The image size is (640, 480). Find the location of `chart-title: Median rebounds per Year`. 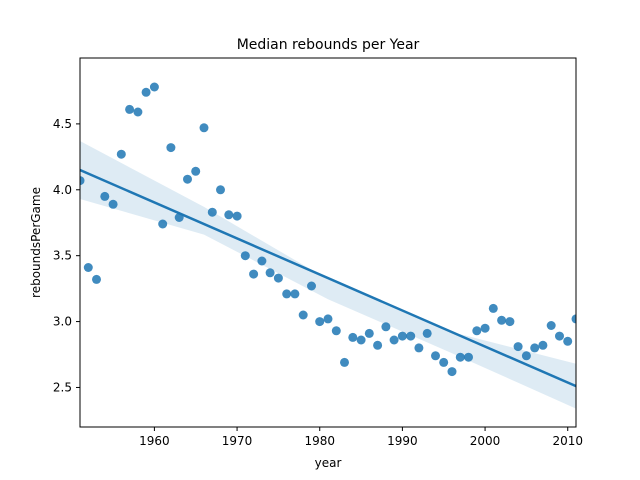

chart-title: Median rebounds per Year is located at coordinates (328, 45).